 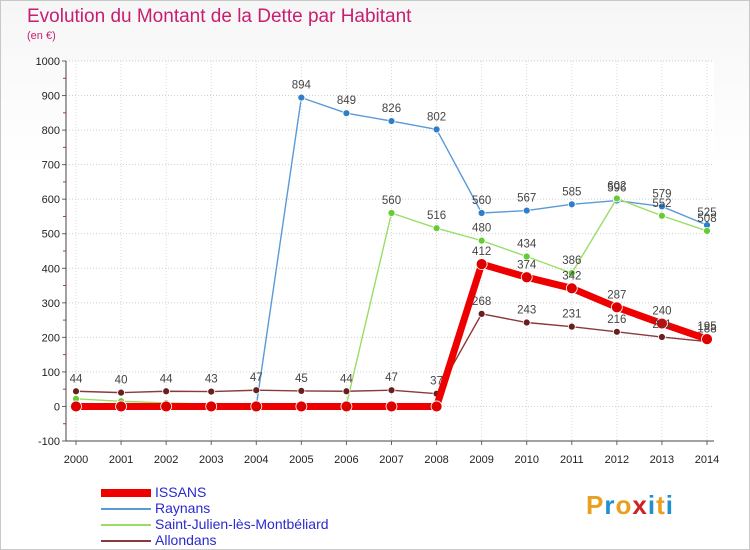 I want to click on legend-label-raynans: Raynans, so click(x=183, y=508).